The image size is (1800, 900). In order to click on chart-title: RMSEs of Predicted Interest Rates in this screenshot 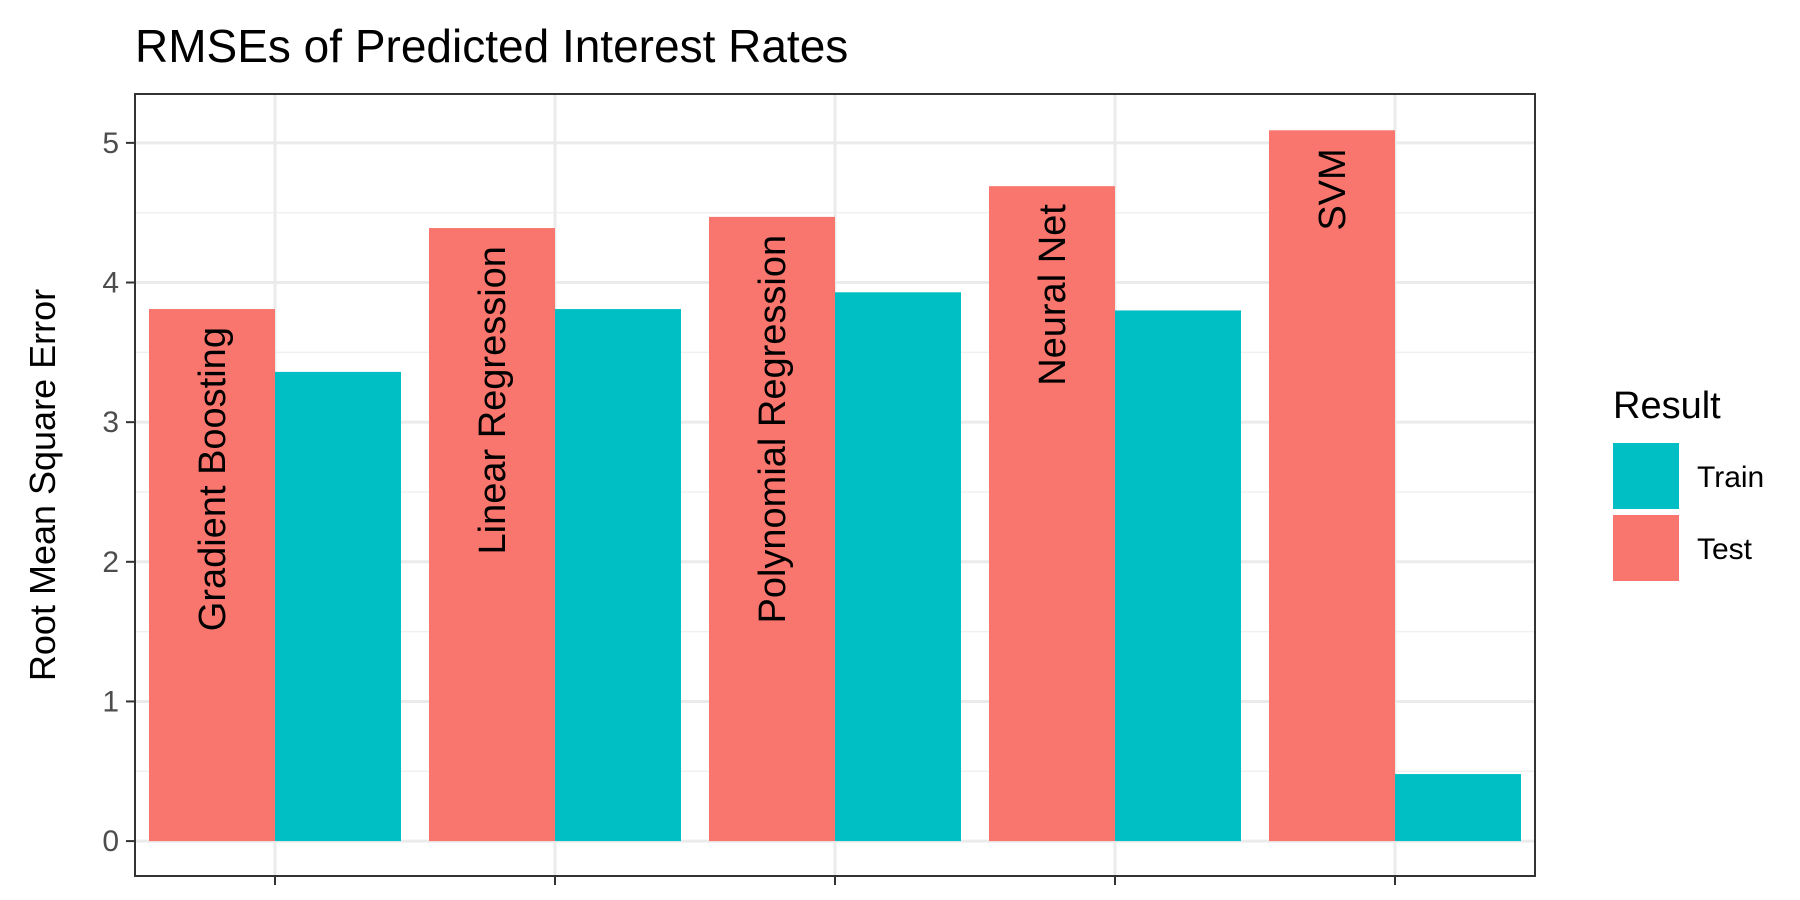, I will do `click(491, 46)`.